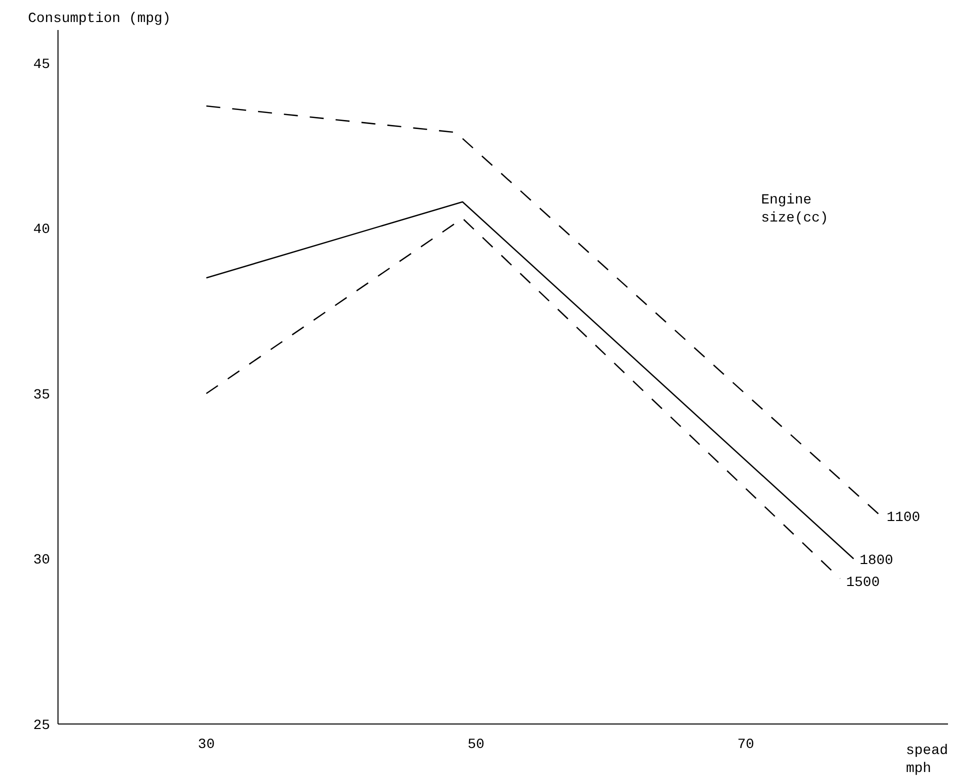 Image resolution: width=971 pixels, height=783 pixels. I want to click on y-tick-label: 25, so click(41, 726).